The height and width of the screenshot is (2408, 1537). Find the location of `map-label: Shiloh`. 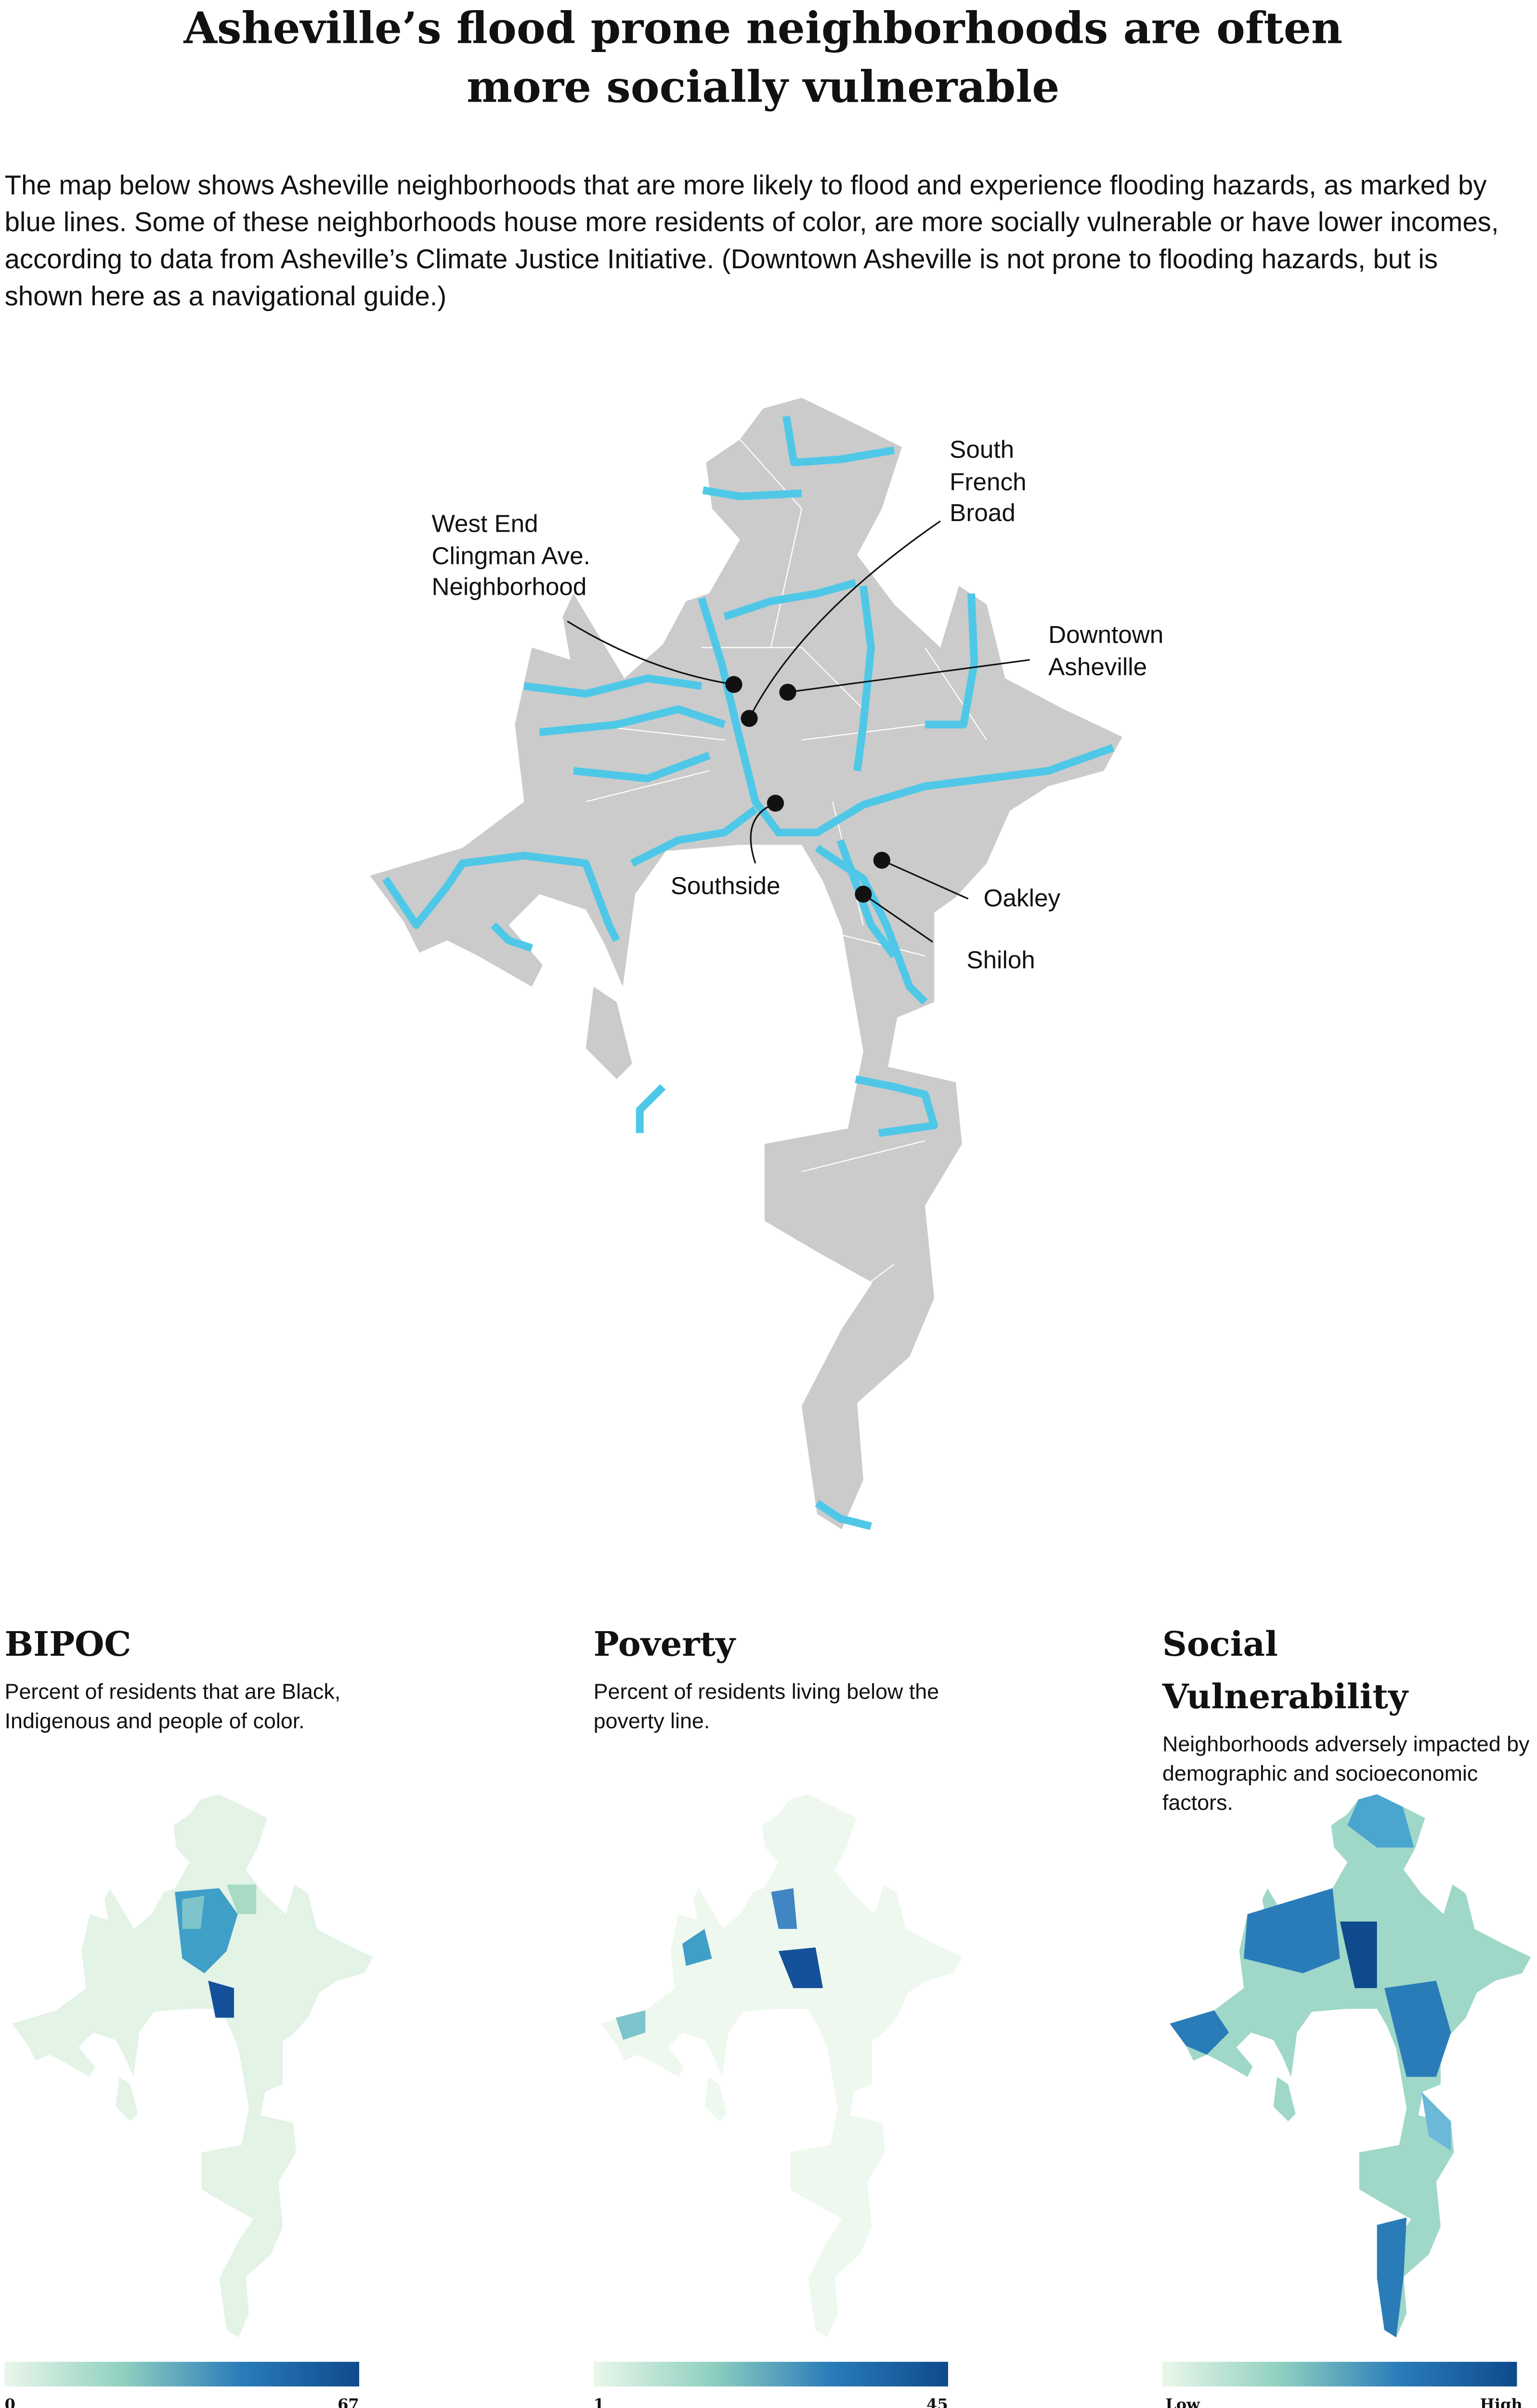

map-label: Shiloh is located at coordinates (1001, 962).